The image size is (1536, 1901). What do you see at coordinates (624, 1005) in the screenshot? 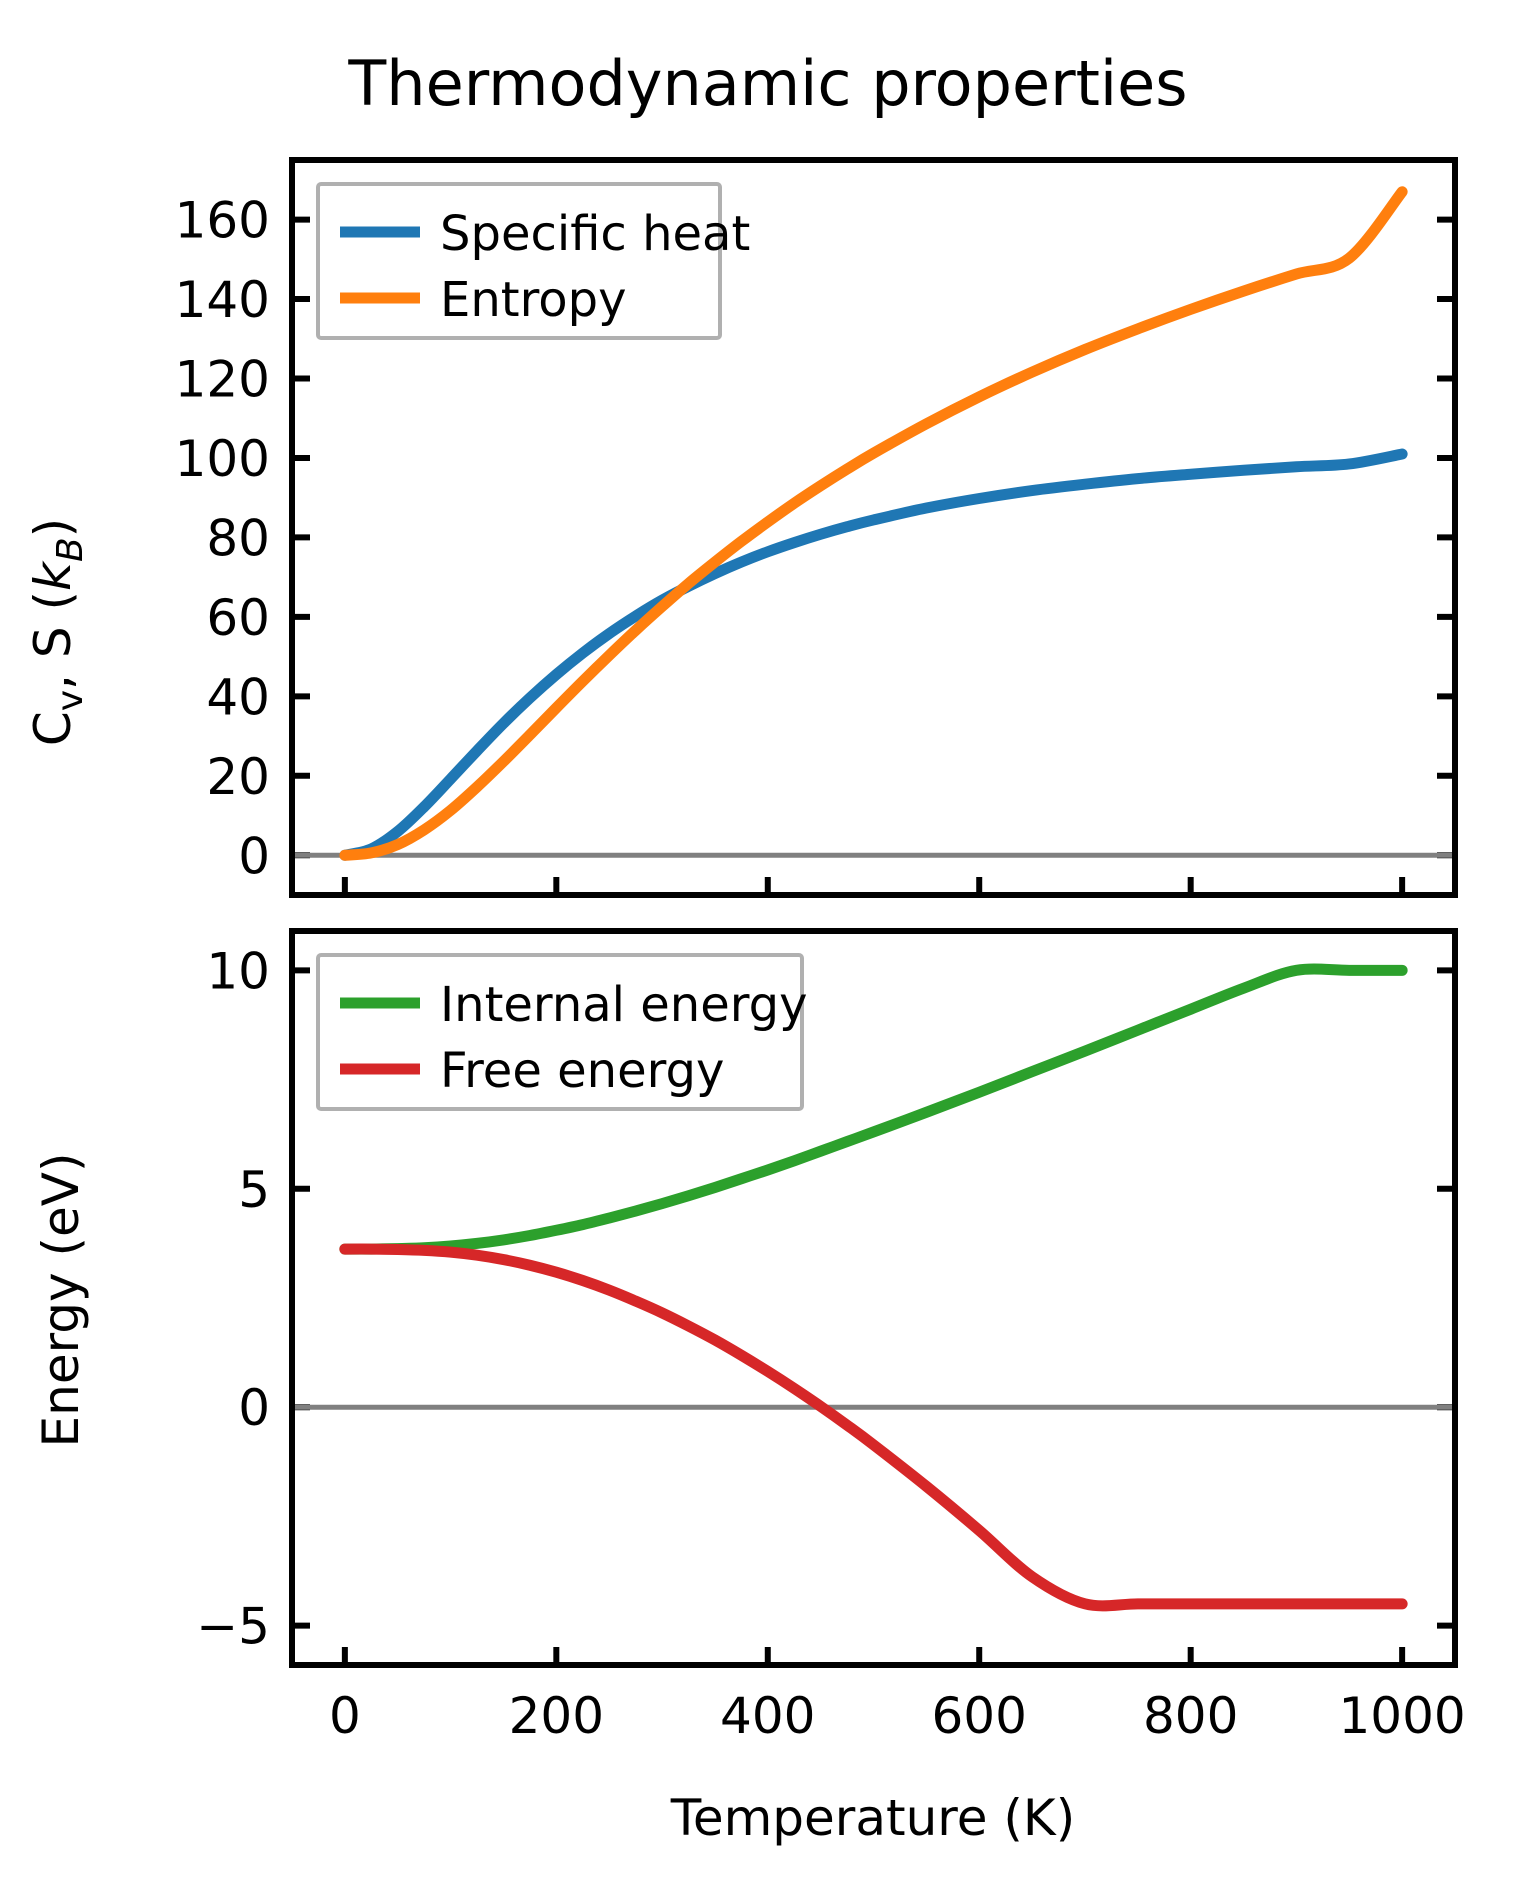
I see `legend-label-internal-energy: Internal energy` at bounding box center [624, 1005].